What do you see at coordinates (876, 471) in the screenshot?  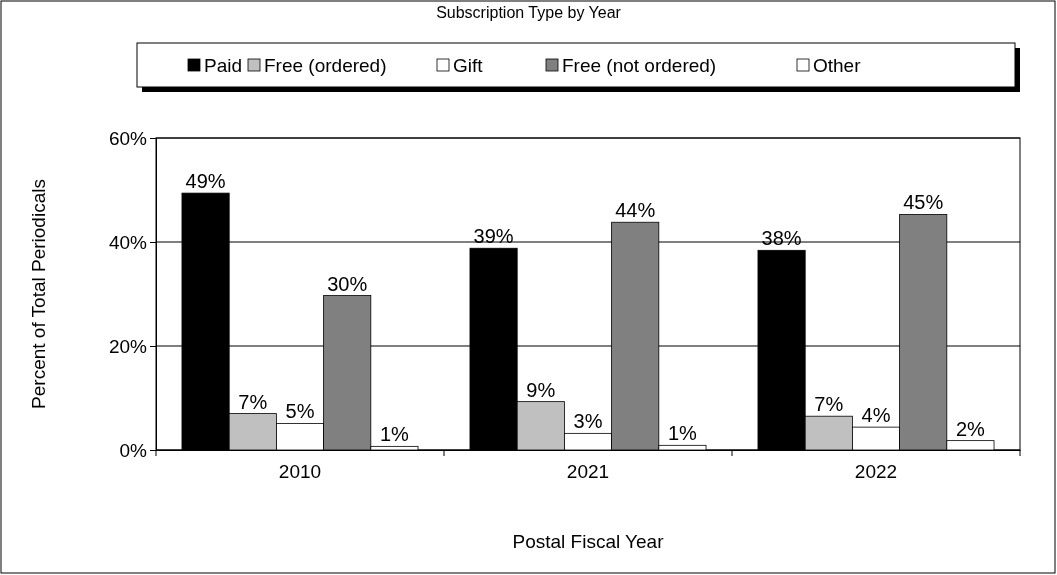 I see `x-tick-label: 2022` at bounding box center [876, 471].